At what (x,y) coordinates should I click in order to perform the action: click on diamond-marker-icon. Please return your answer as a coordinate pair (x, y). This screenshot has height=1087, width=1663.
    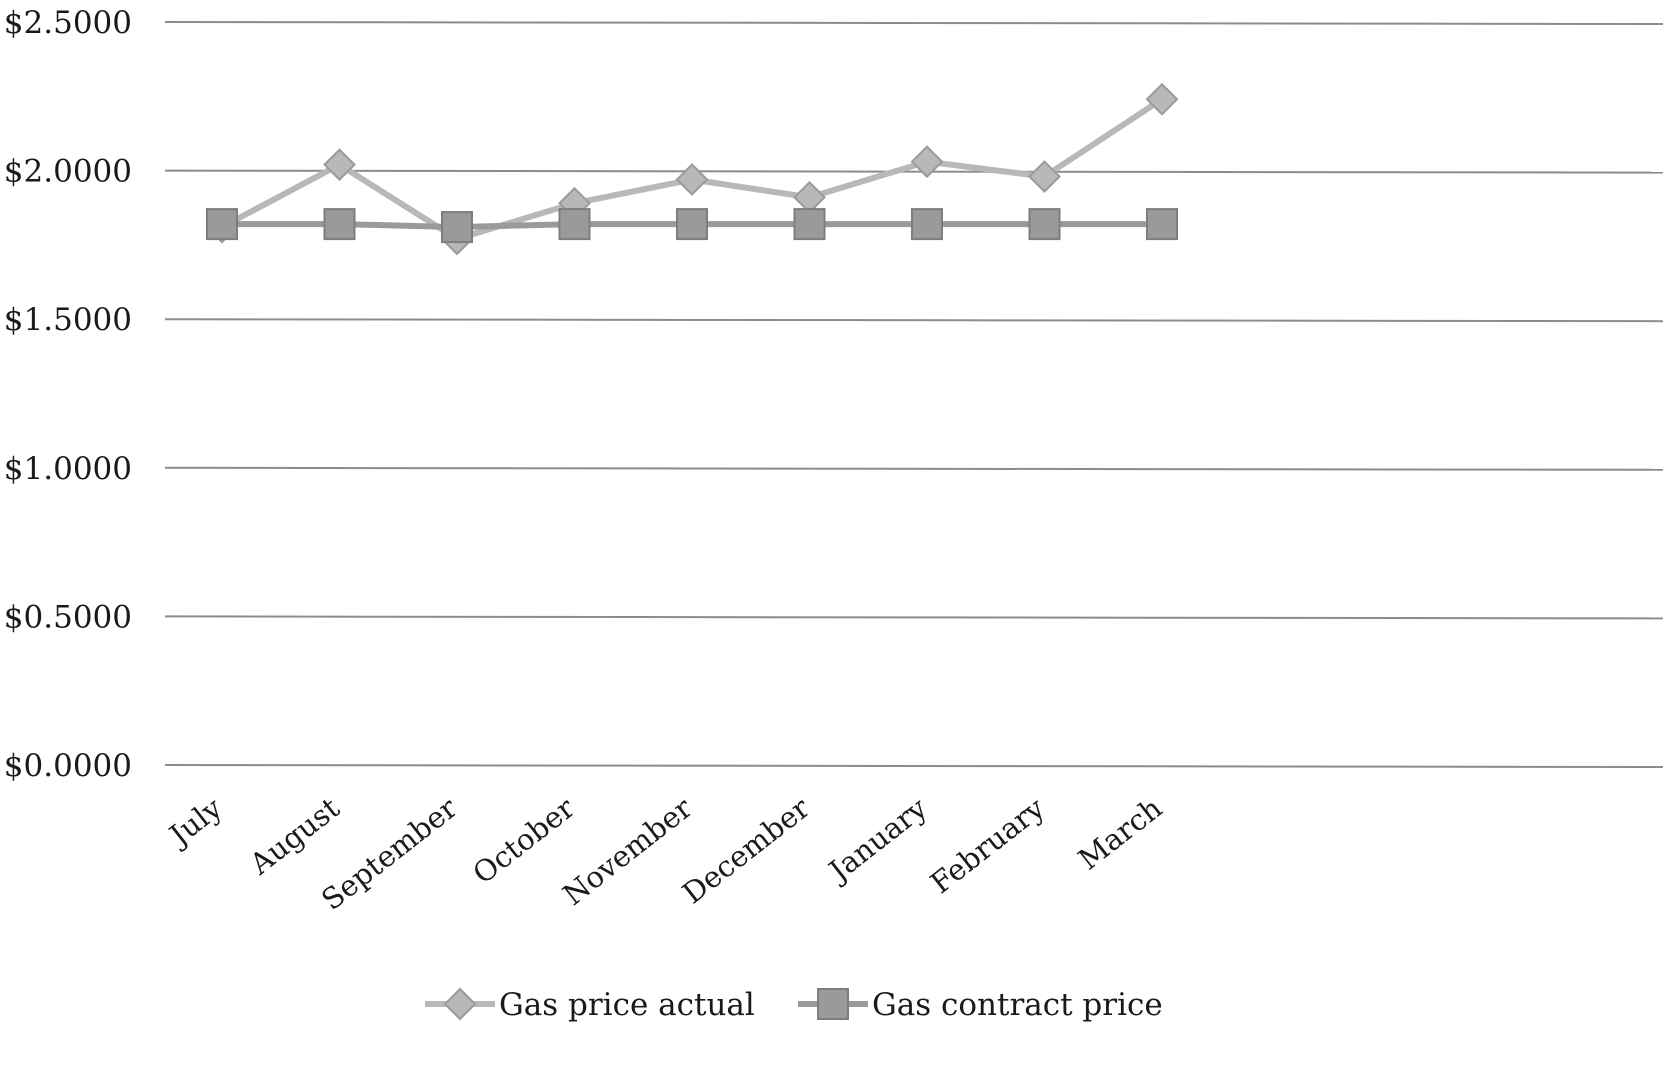
    Looking at the image, I should click on (460, 1004).